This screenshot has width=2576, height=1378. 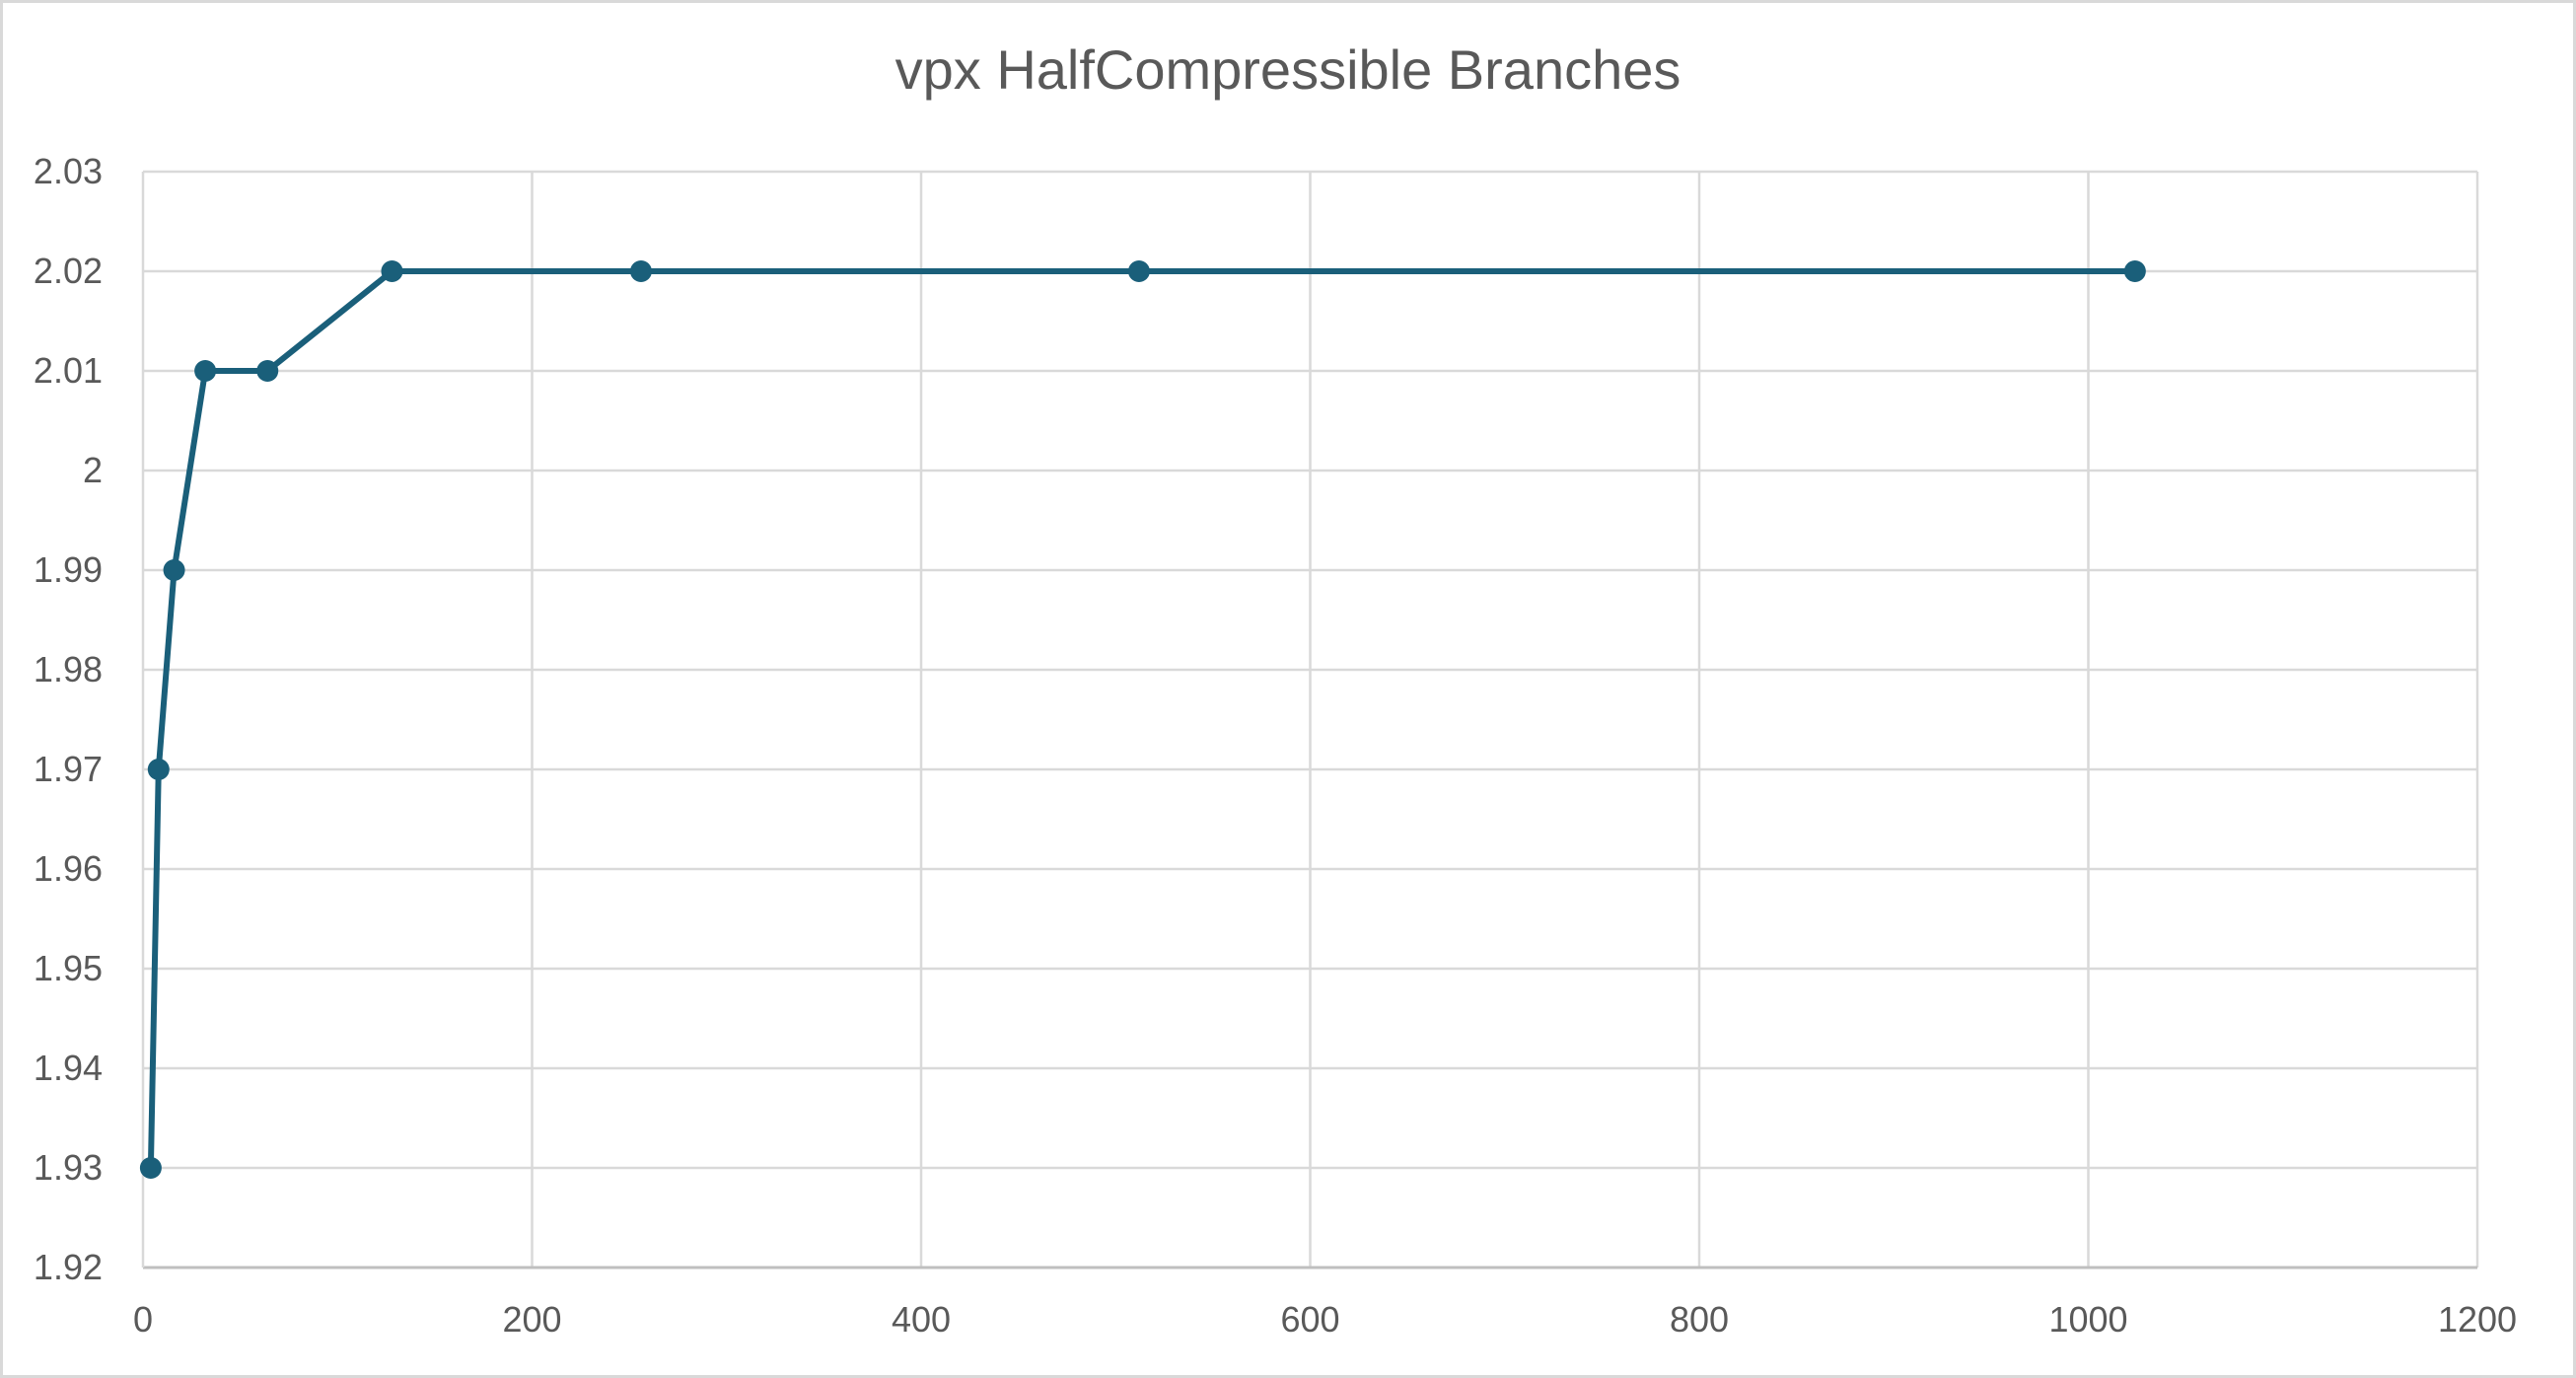 I want to click on y-tick-label: 1.95, so click(x=68, y=968).